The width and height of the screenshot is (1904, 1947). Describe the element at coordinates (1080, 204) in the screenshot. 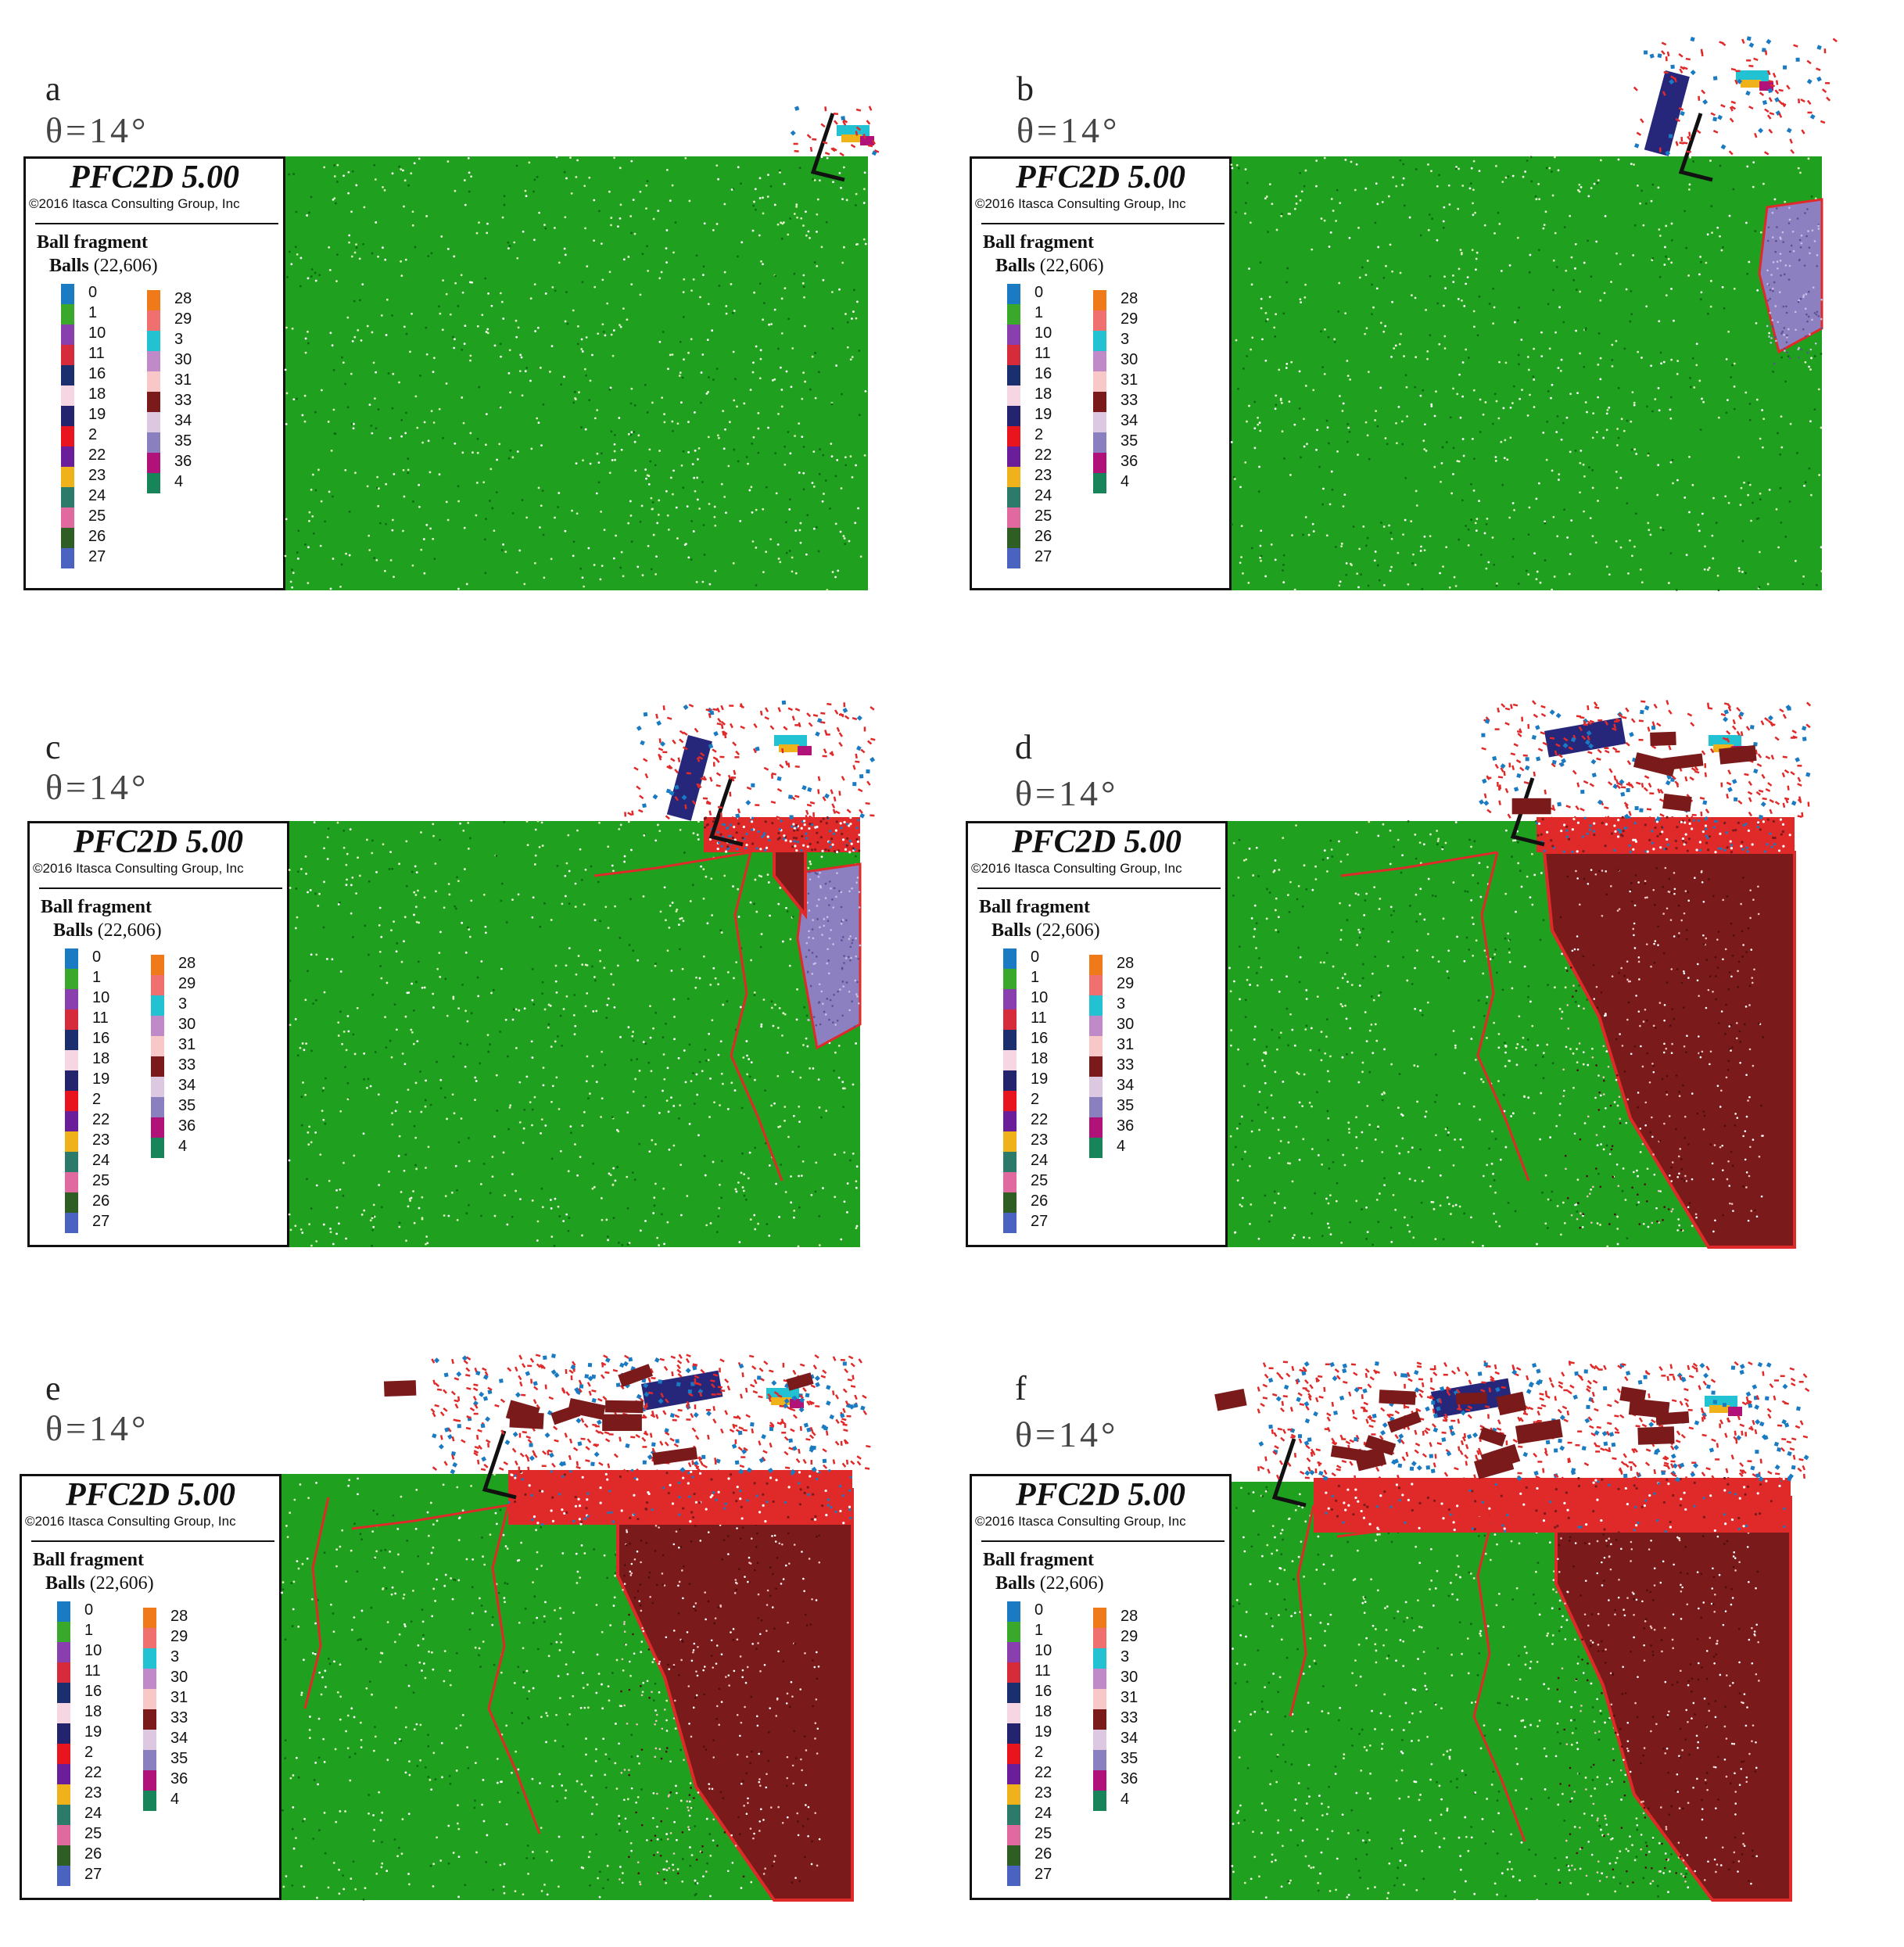

I see `copyright-text: ©2016 Itasca Consulting Group, Inc` at that location.